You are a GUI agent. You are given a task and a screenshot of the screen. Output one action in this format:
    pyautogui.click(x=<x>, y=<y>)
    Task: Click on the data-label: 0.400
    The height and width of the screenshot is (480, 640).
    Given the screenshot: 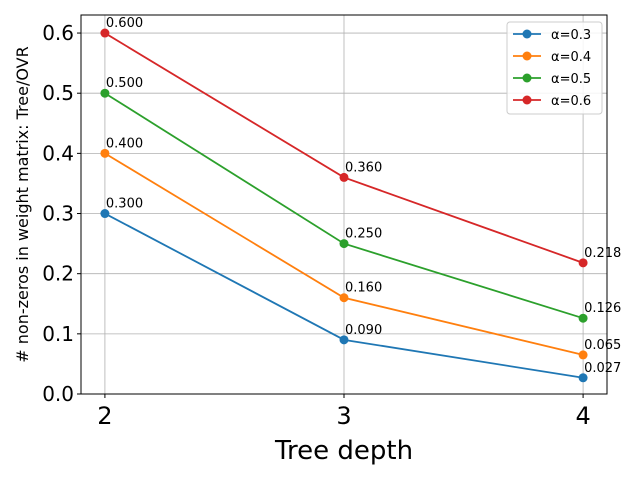 What is the action you would take?
    pyautogui.click(x=124, y=143)
    